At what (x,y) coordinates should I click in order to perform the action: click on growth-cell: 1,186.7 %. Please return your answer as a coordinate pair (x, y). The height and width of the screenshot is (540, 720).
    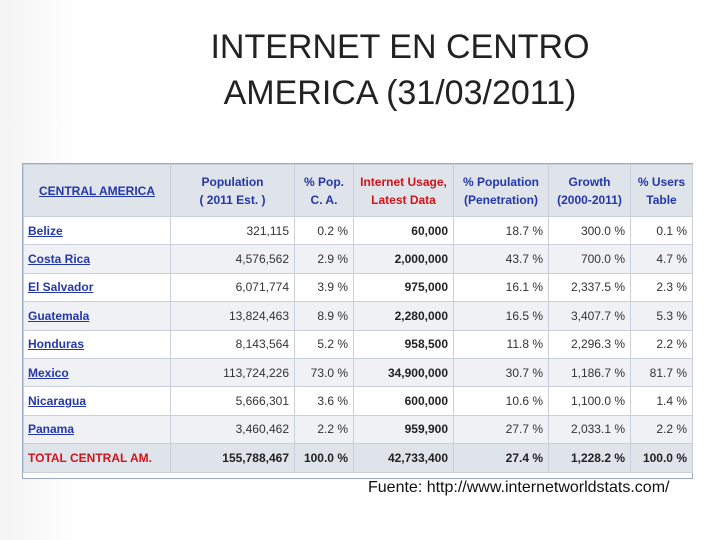
    Looking at the image, I should click on (589, 372).